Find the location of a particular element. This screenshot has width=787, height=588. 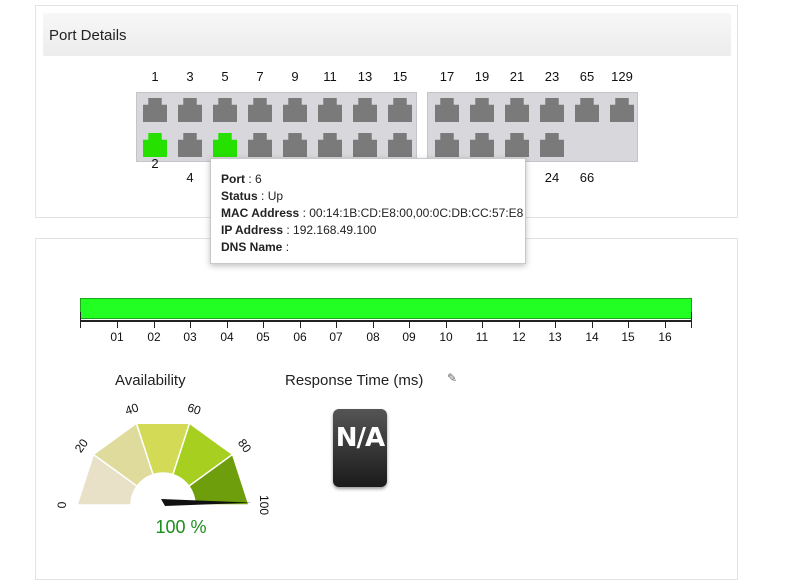

axis-label: 03 is located at coordinates (190, 337).